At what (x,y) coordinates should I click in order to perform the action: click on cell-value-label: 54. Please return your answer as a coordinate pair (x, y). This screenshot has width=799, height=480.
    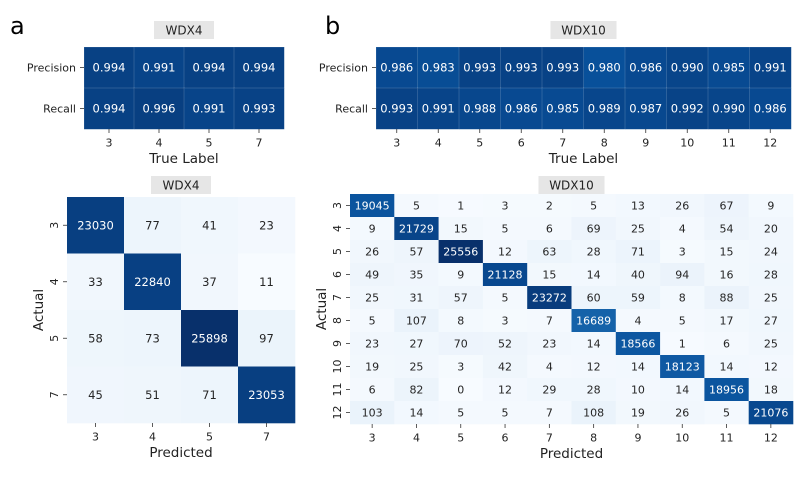
    Looking at the image, I should click on (727, 228).